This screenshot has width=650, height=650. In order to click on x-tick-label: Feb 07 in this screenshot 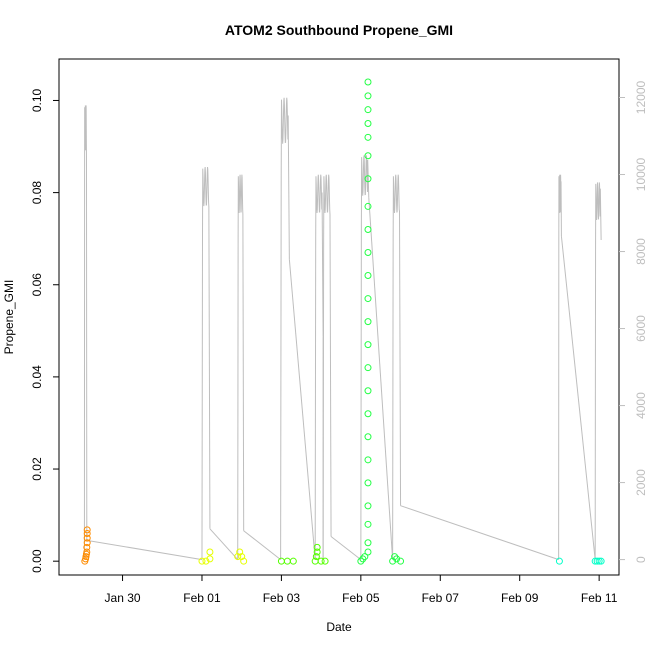, I will do `click(441, 598)`.